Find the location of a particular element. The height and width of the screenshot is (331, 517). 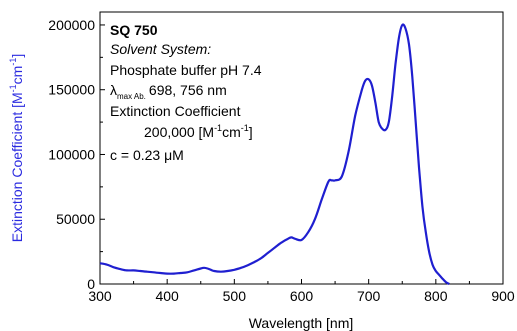

y-tick-label: 150000 is located at coordinates (71, 90).